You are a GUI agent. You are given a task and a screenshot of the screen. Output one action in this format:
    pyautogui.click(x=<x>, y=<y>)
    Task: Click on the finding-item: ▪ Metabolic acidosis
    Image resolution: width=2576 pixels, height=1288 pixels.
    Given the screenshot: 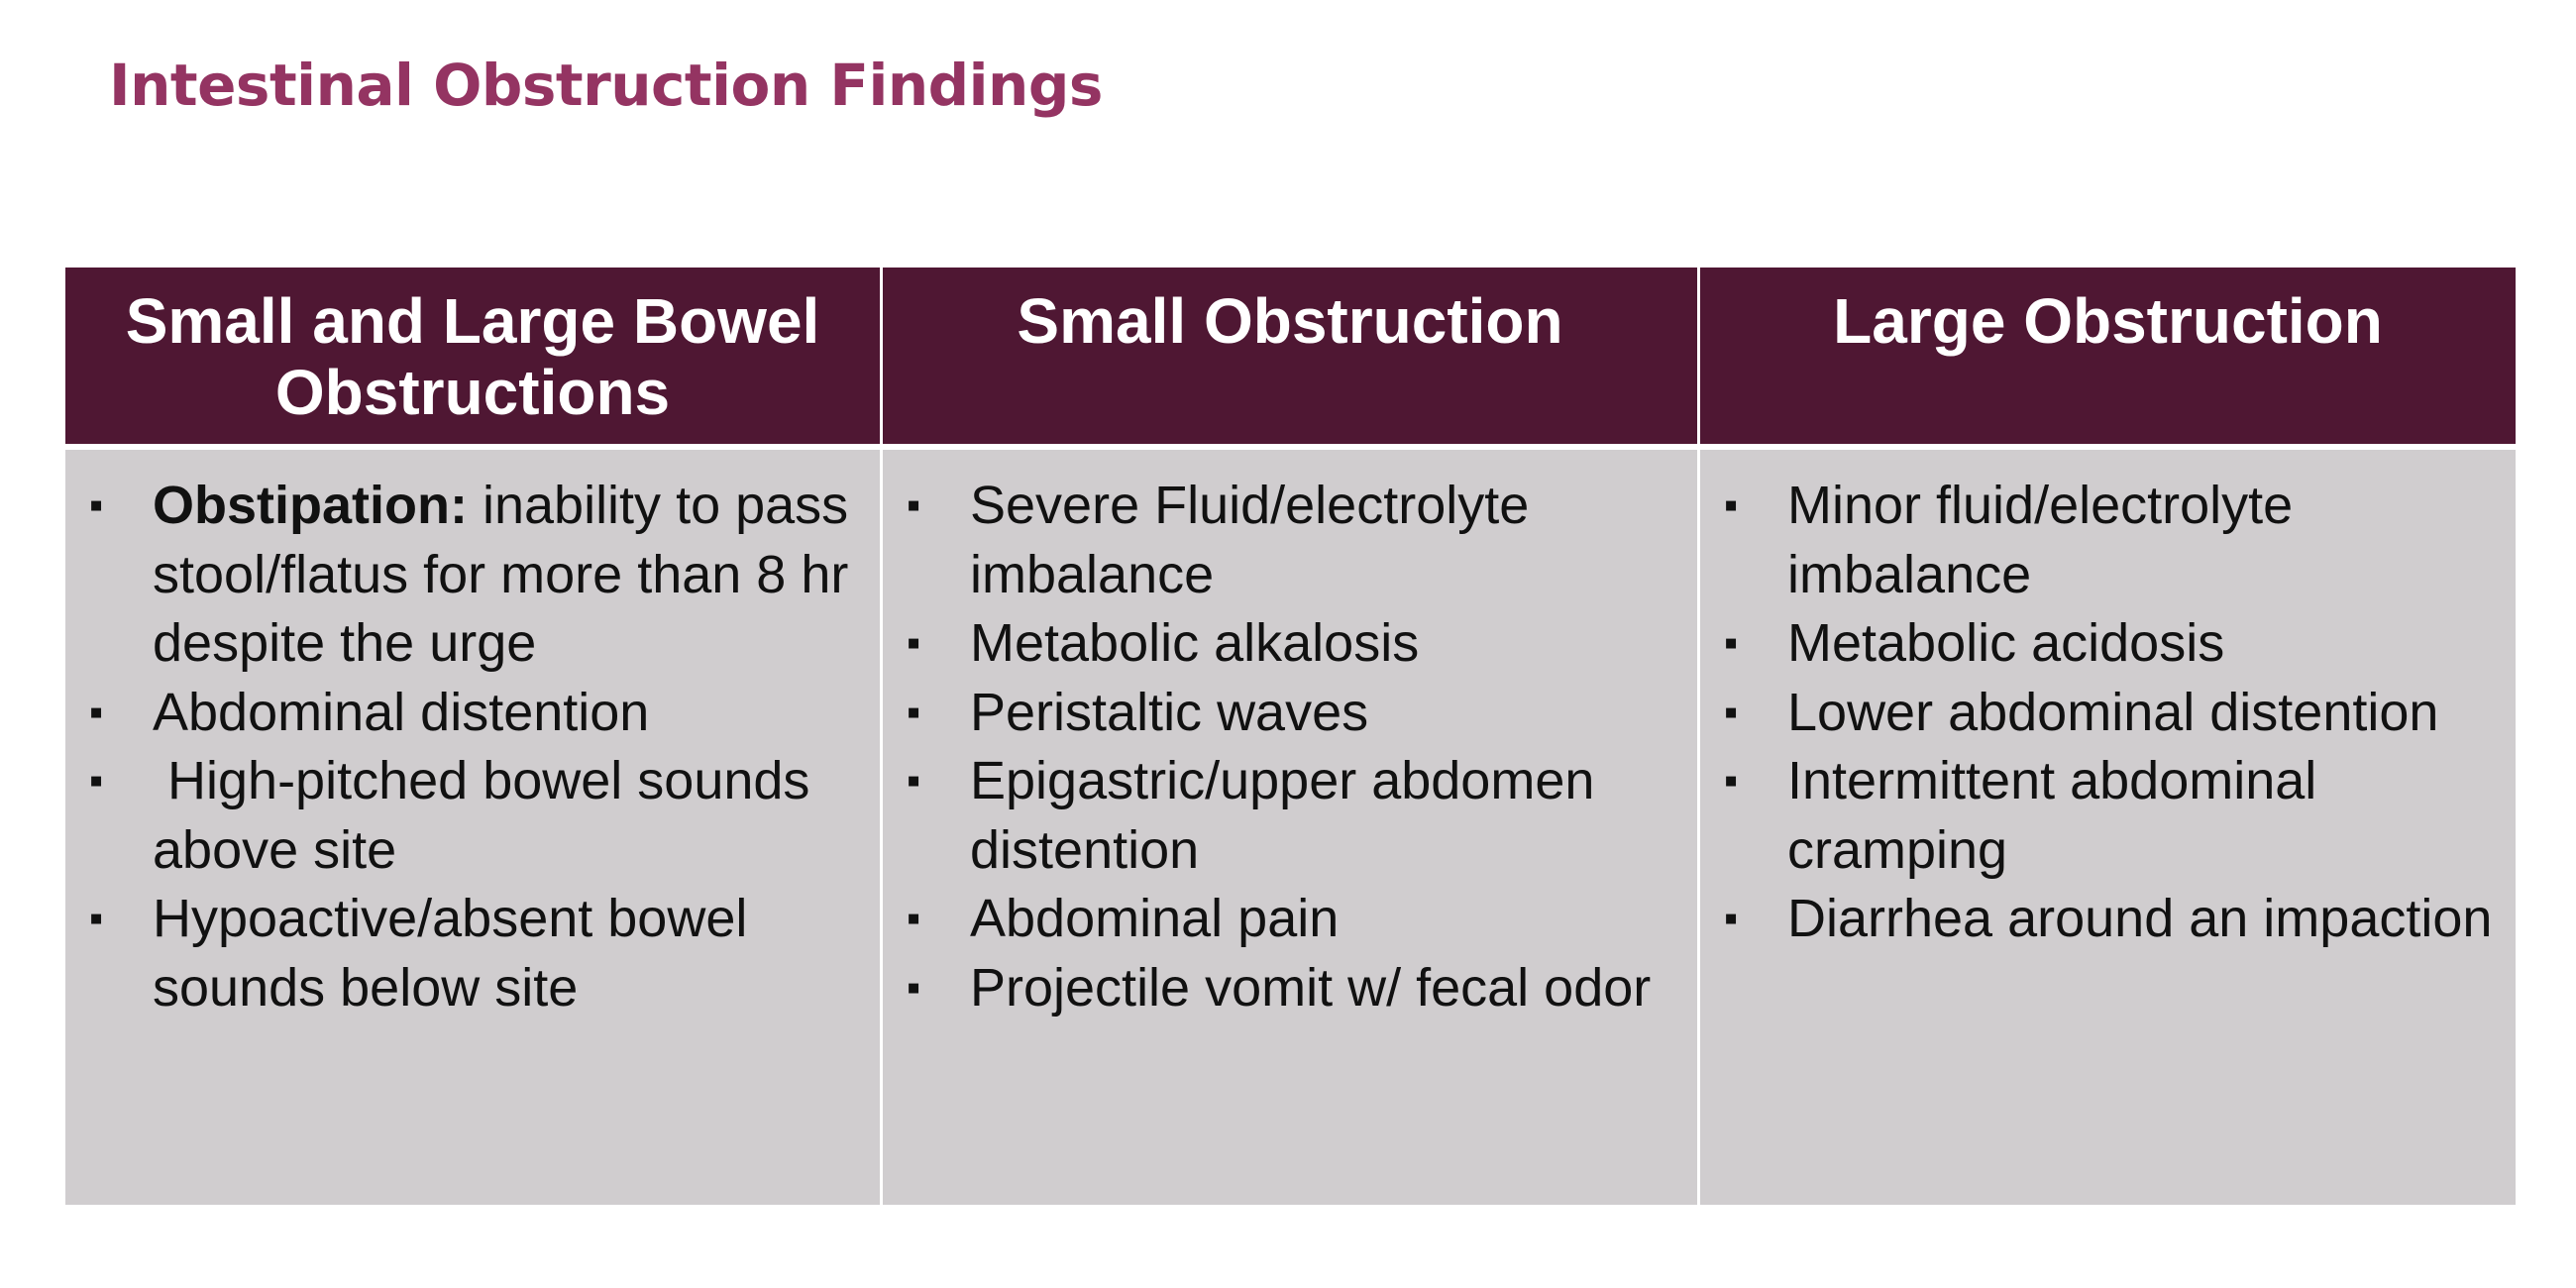 What is the action you would take?
    pyautogui.click(x=2111, y=644)
    